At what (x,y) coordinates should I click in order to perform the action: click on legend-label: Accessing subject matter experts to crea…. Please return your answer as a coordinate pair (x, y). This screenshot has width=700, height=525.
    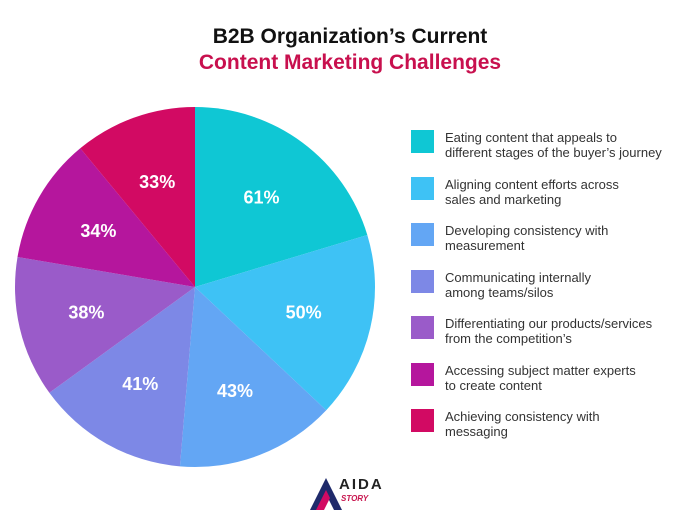
    Looking at the image, I should click on (540, 377).